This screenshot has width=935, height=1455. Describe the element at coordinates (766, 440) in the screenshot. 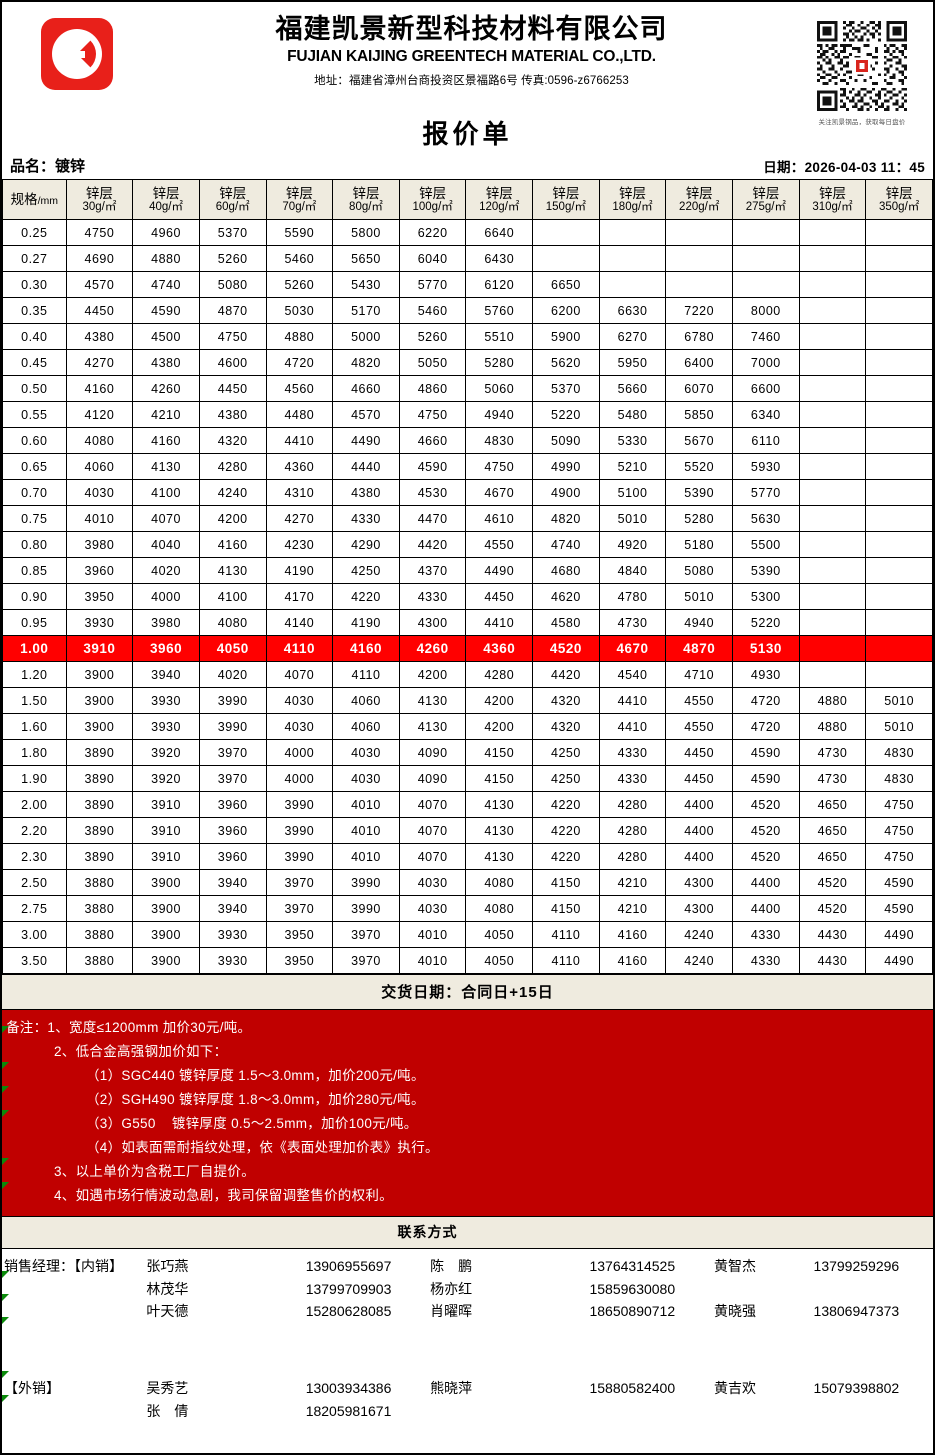

I see `price-cell: 6110` at that location.